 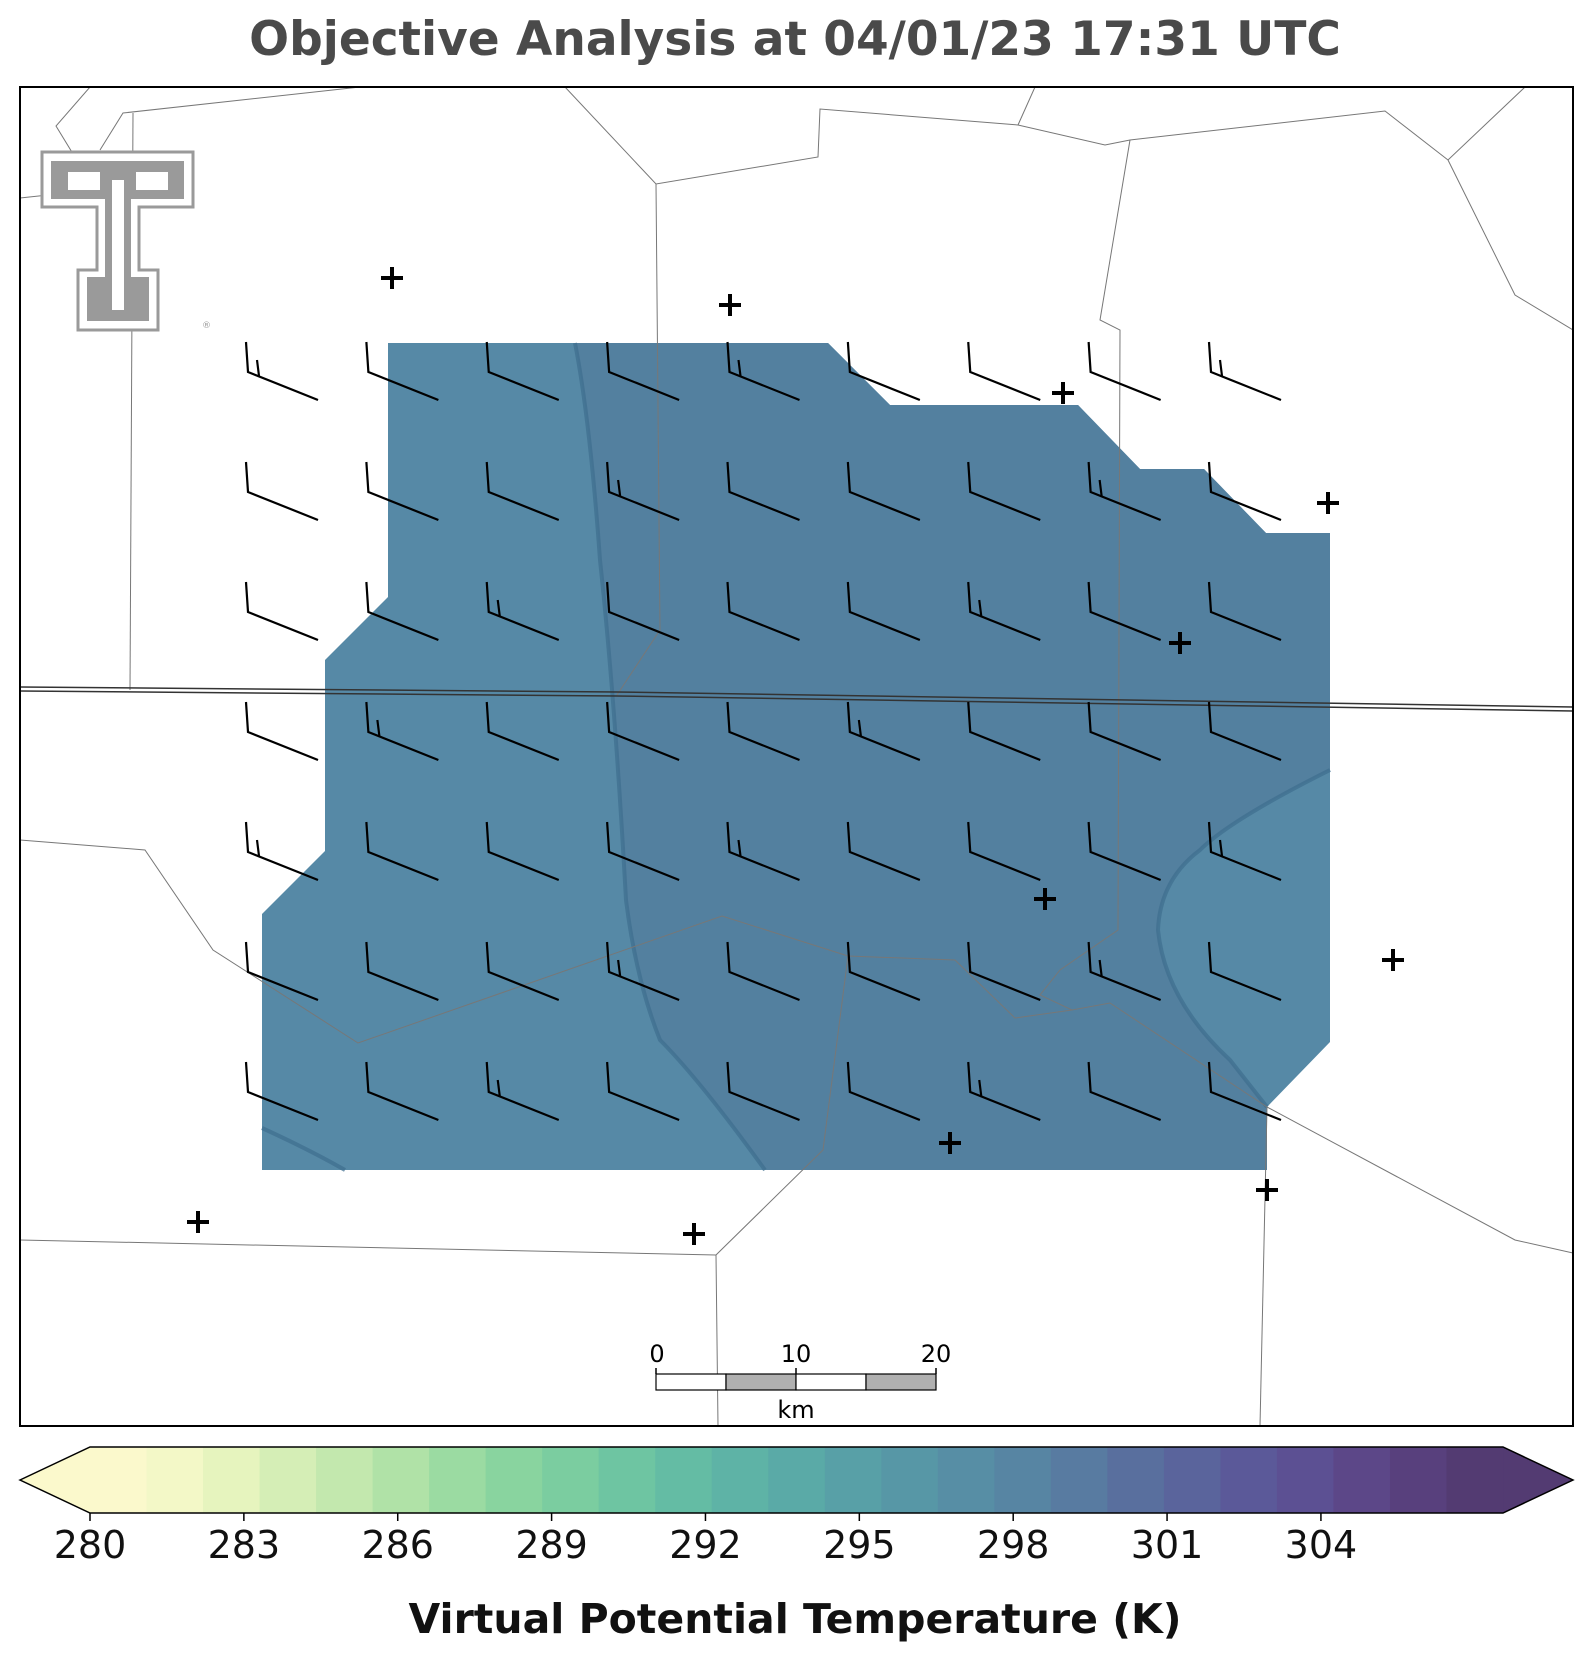 I want to click on scale-unit: km, so click(x=795, y=1410).